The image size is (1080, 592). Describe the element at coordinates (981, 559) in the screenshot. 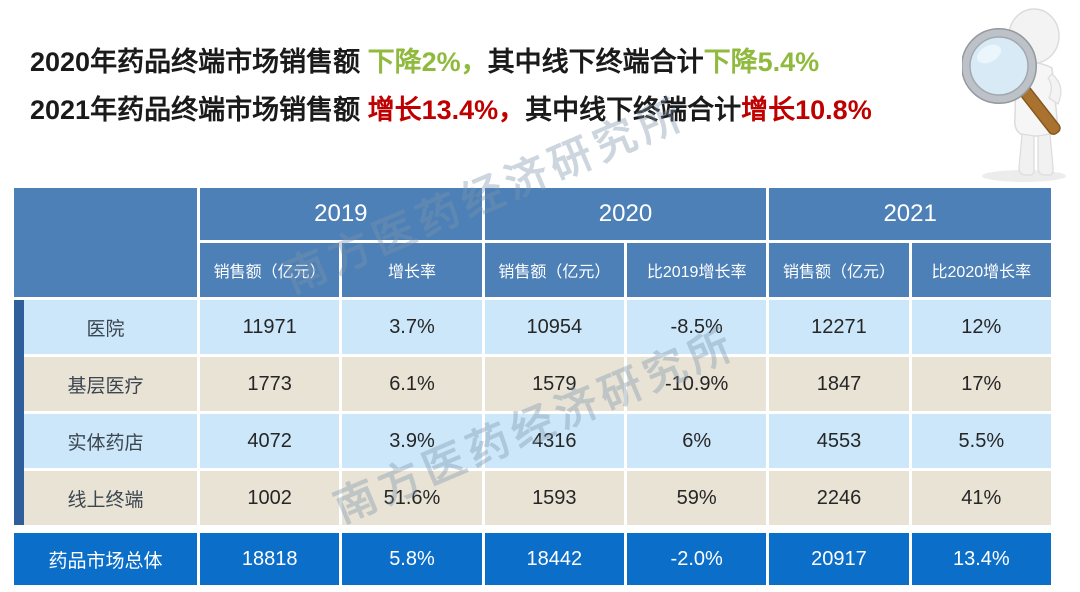

I see `table-cell: 13.4%` at that location.